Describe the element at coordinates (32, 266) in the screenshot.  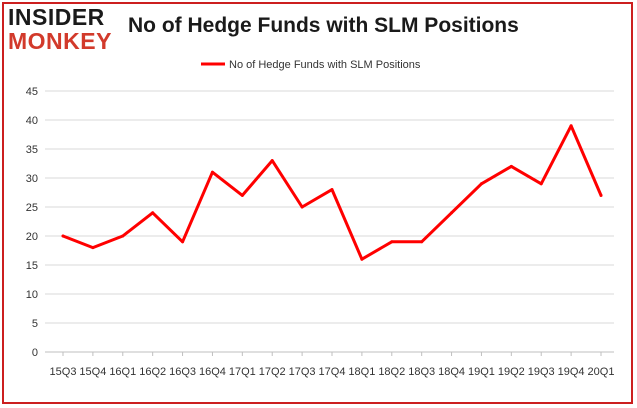
I see `y-tick-label: 15` at that location.